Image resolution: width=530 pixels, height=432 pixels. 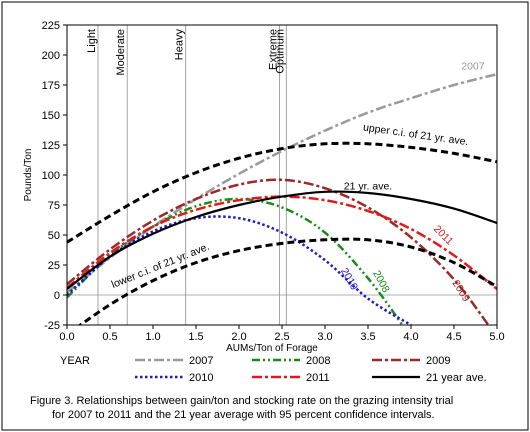 What do you see at coordinates (453, 337) in the screenshot?
I see `x-tick-label: 4.5` at bounding box center [453, 337].